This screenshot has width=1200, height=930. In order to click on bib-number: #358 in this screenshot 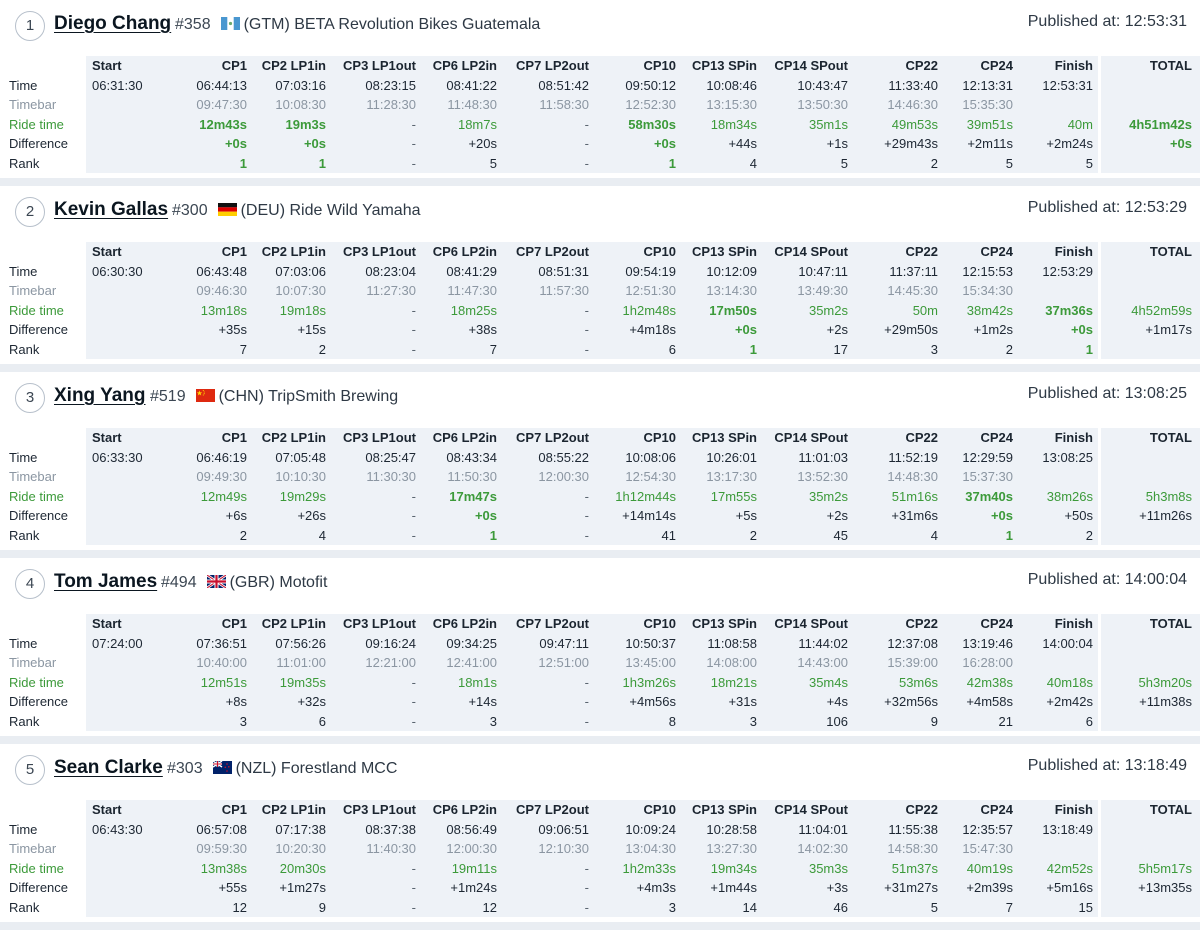, I will do `click(193, 24)`.